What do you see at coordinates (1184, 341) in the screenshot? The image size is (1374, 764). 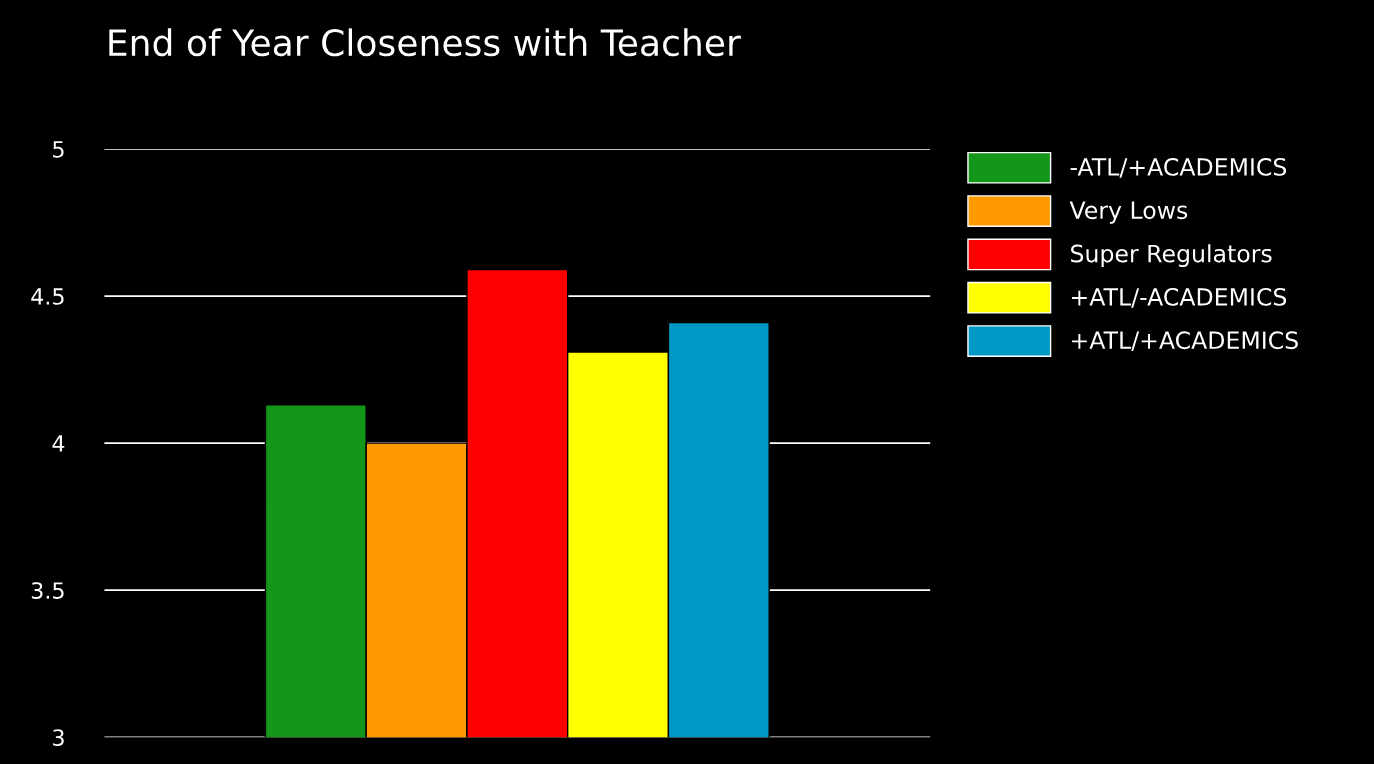 I see `legend-label: +ATL/+ACADEMICS` at bounding box center [1184, 341].